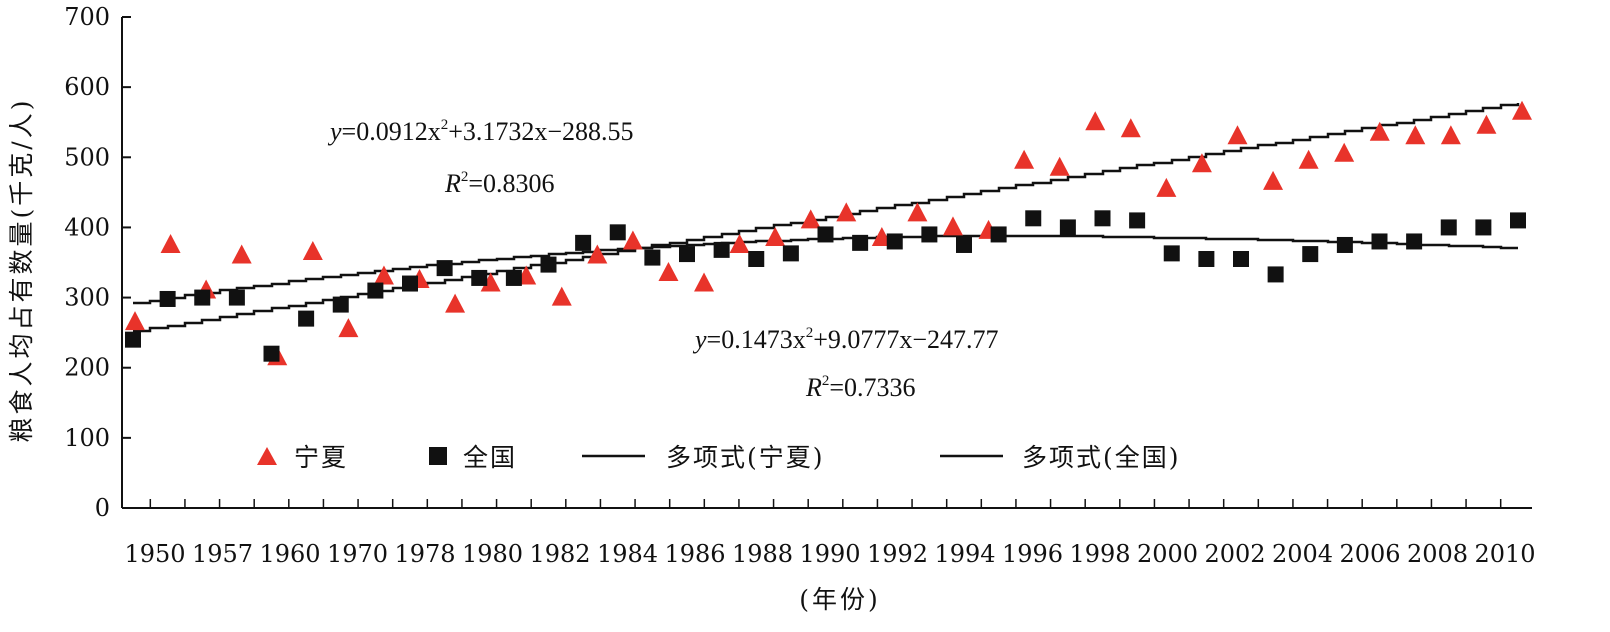 The width and height of the screenshot is (1610, 632). I want to click on y-tick-label: 500, so click(87, 157).